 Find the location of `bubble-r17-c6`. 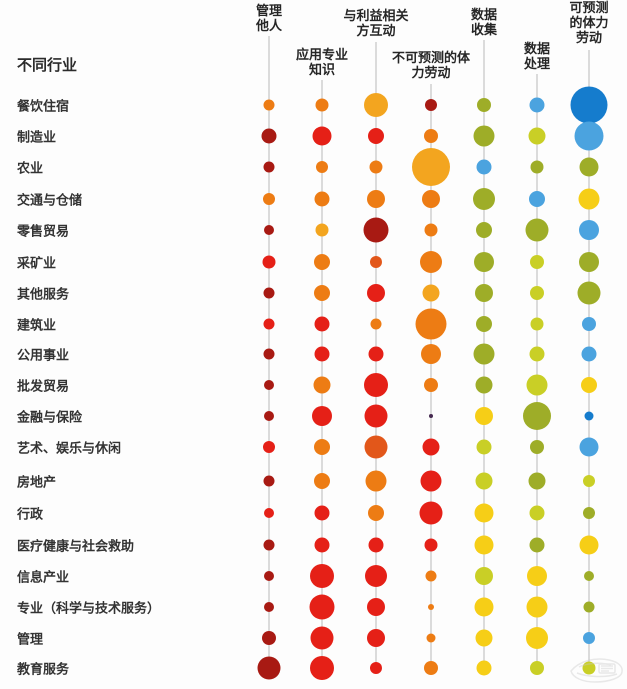

bubble-r17-c6 is located at coordinates (537, 607).